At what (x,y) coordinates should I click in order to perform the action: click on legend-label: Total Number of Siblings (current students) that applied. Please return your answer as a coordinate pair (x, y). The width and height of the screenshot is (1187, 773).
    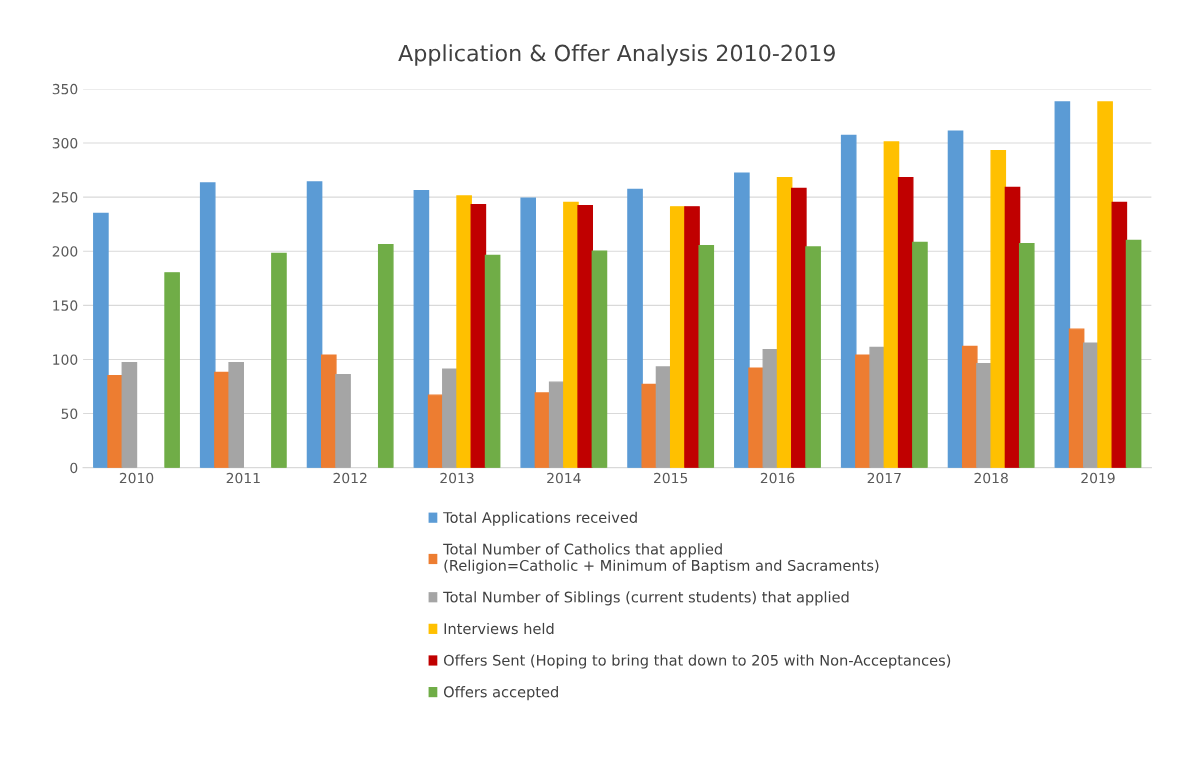
    Looking at the image, I should click on (646, 598).